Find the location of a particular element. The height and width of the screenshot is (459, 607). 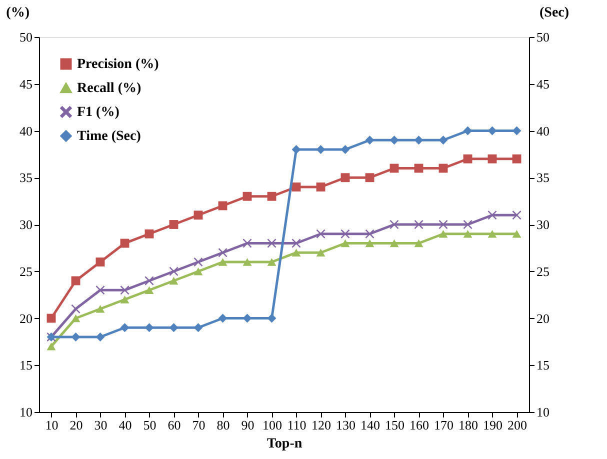

y-tick-label: 30 is located at coordinates (26, 224).